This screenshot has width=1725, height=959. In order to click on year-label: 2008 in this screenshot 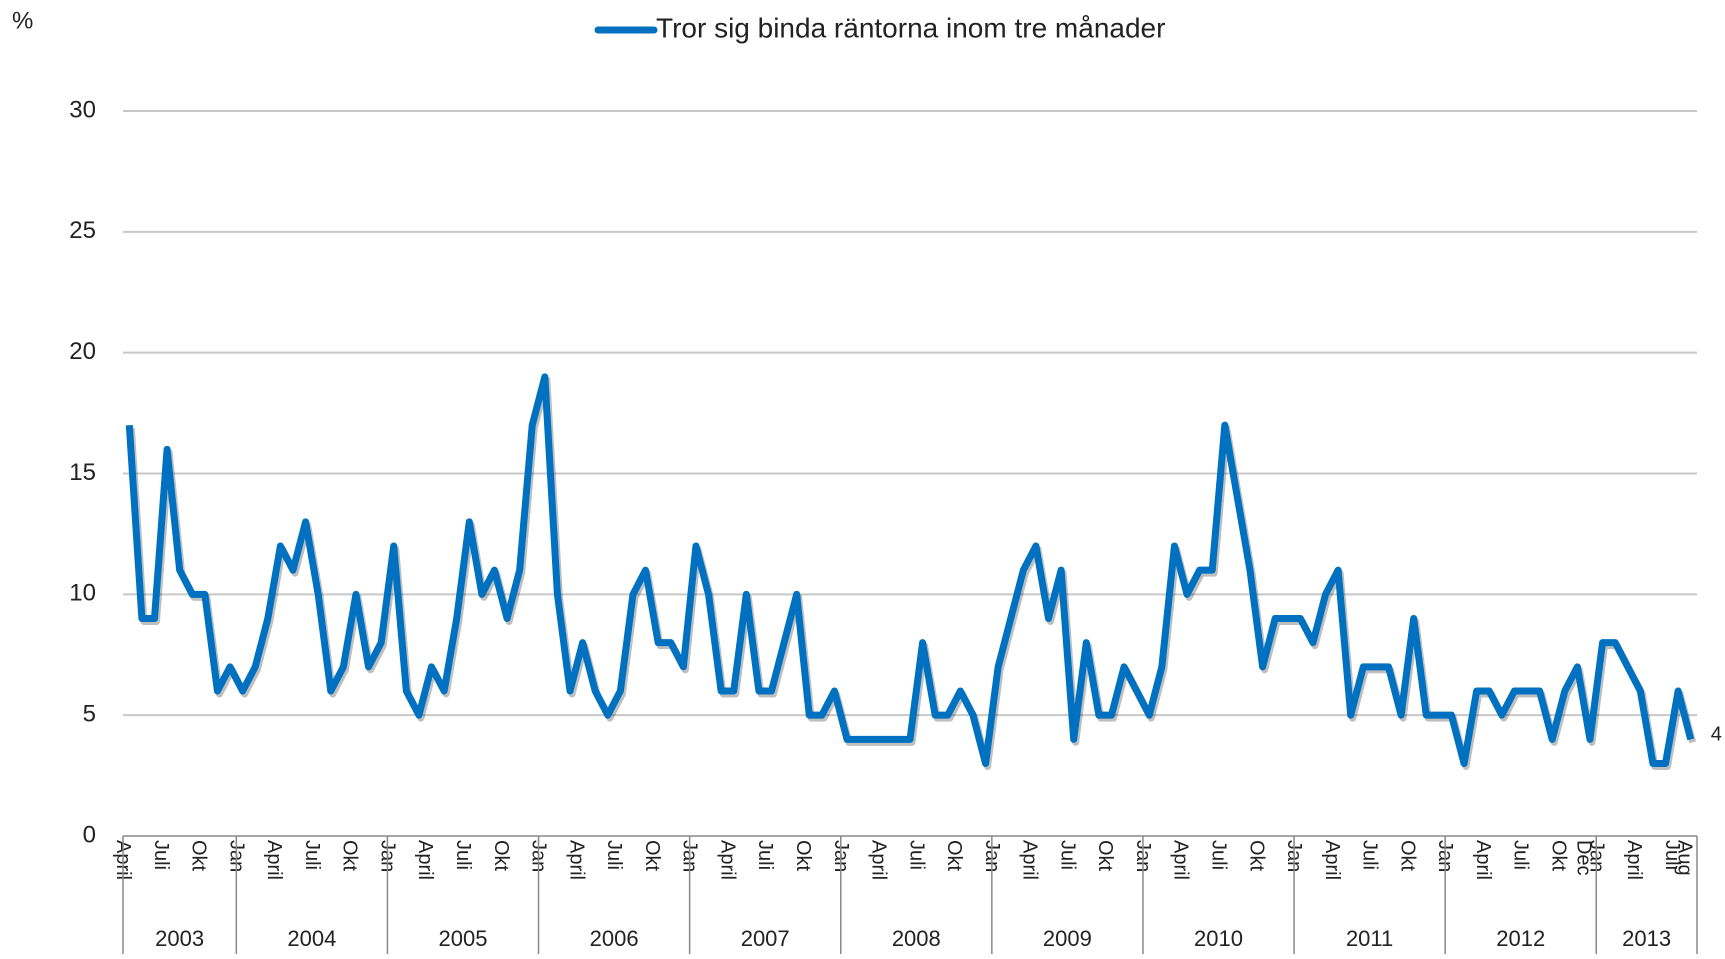, I will do `click(916, 938)`.